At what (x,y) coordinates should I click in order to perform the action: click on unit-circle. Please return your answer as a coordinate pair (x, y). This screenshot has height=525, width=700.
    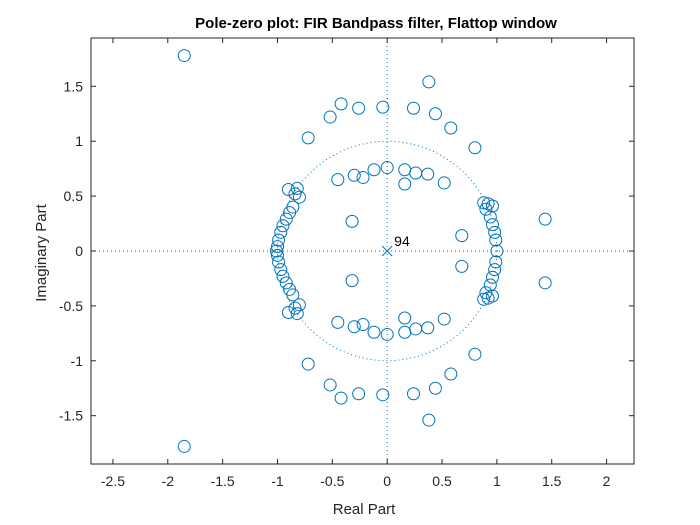
    Looking at the image, I should click on (387, 251).